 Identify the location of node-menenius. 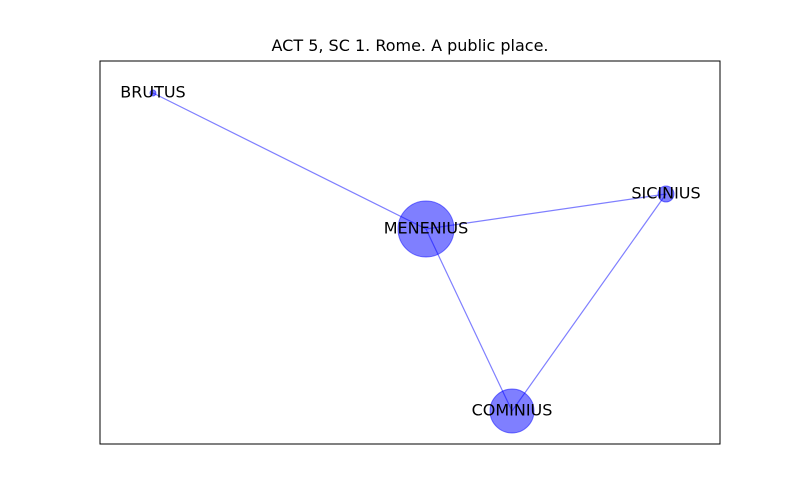
(426, 229).